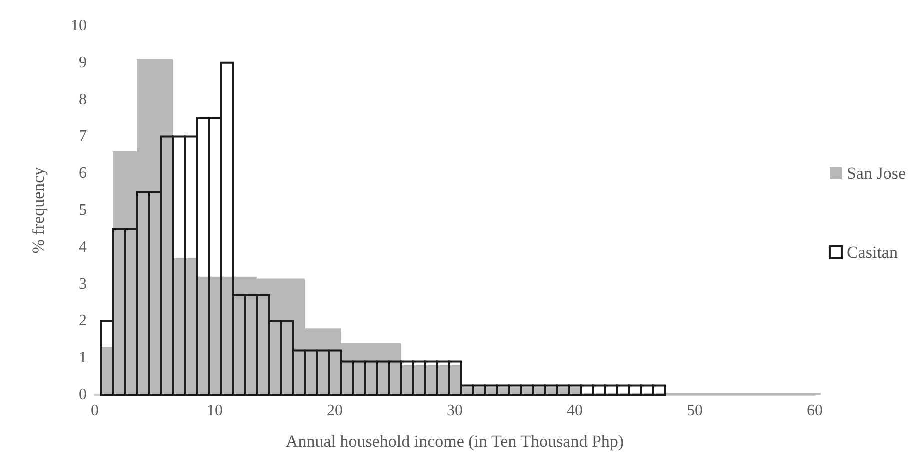  What do you see at coordinates (575, 411) in the screenshot?
I see `x-tick-label: 40` at bounding box center [575, 411].